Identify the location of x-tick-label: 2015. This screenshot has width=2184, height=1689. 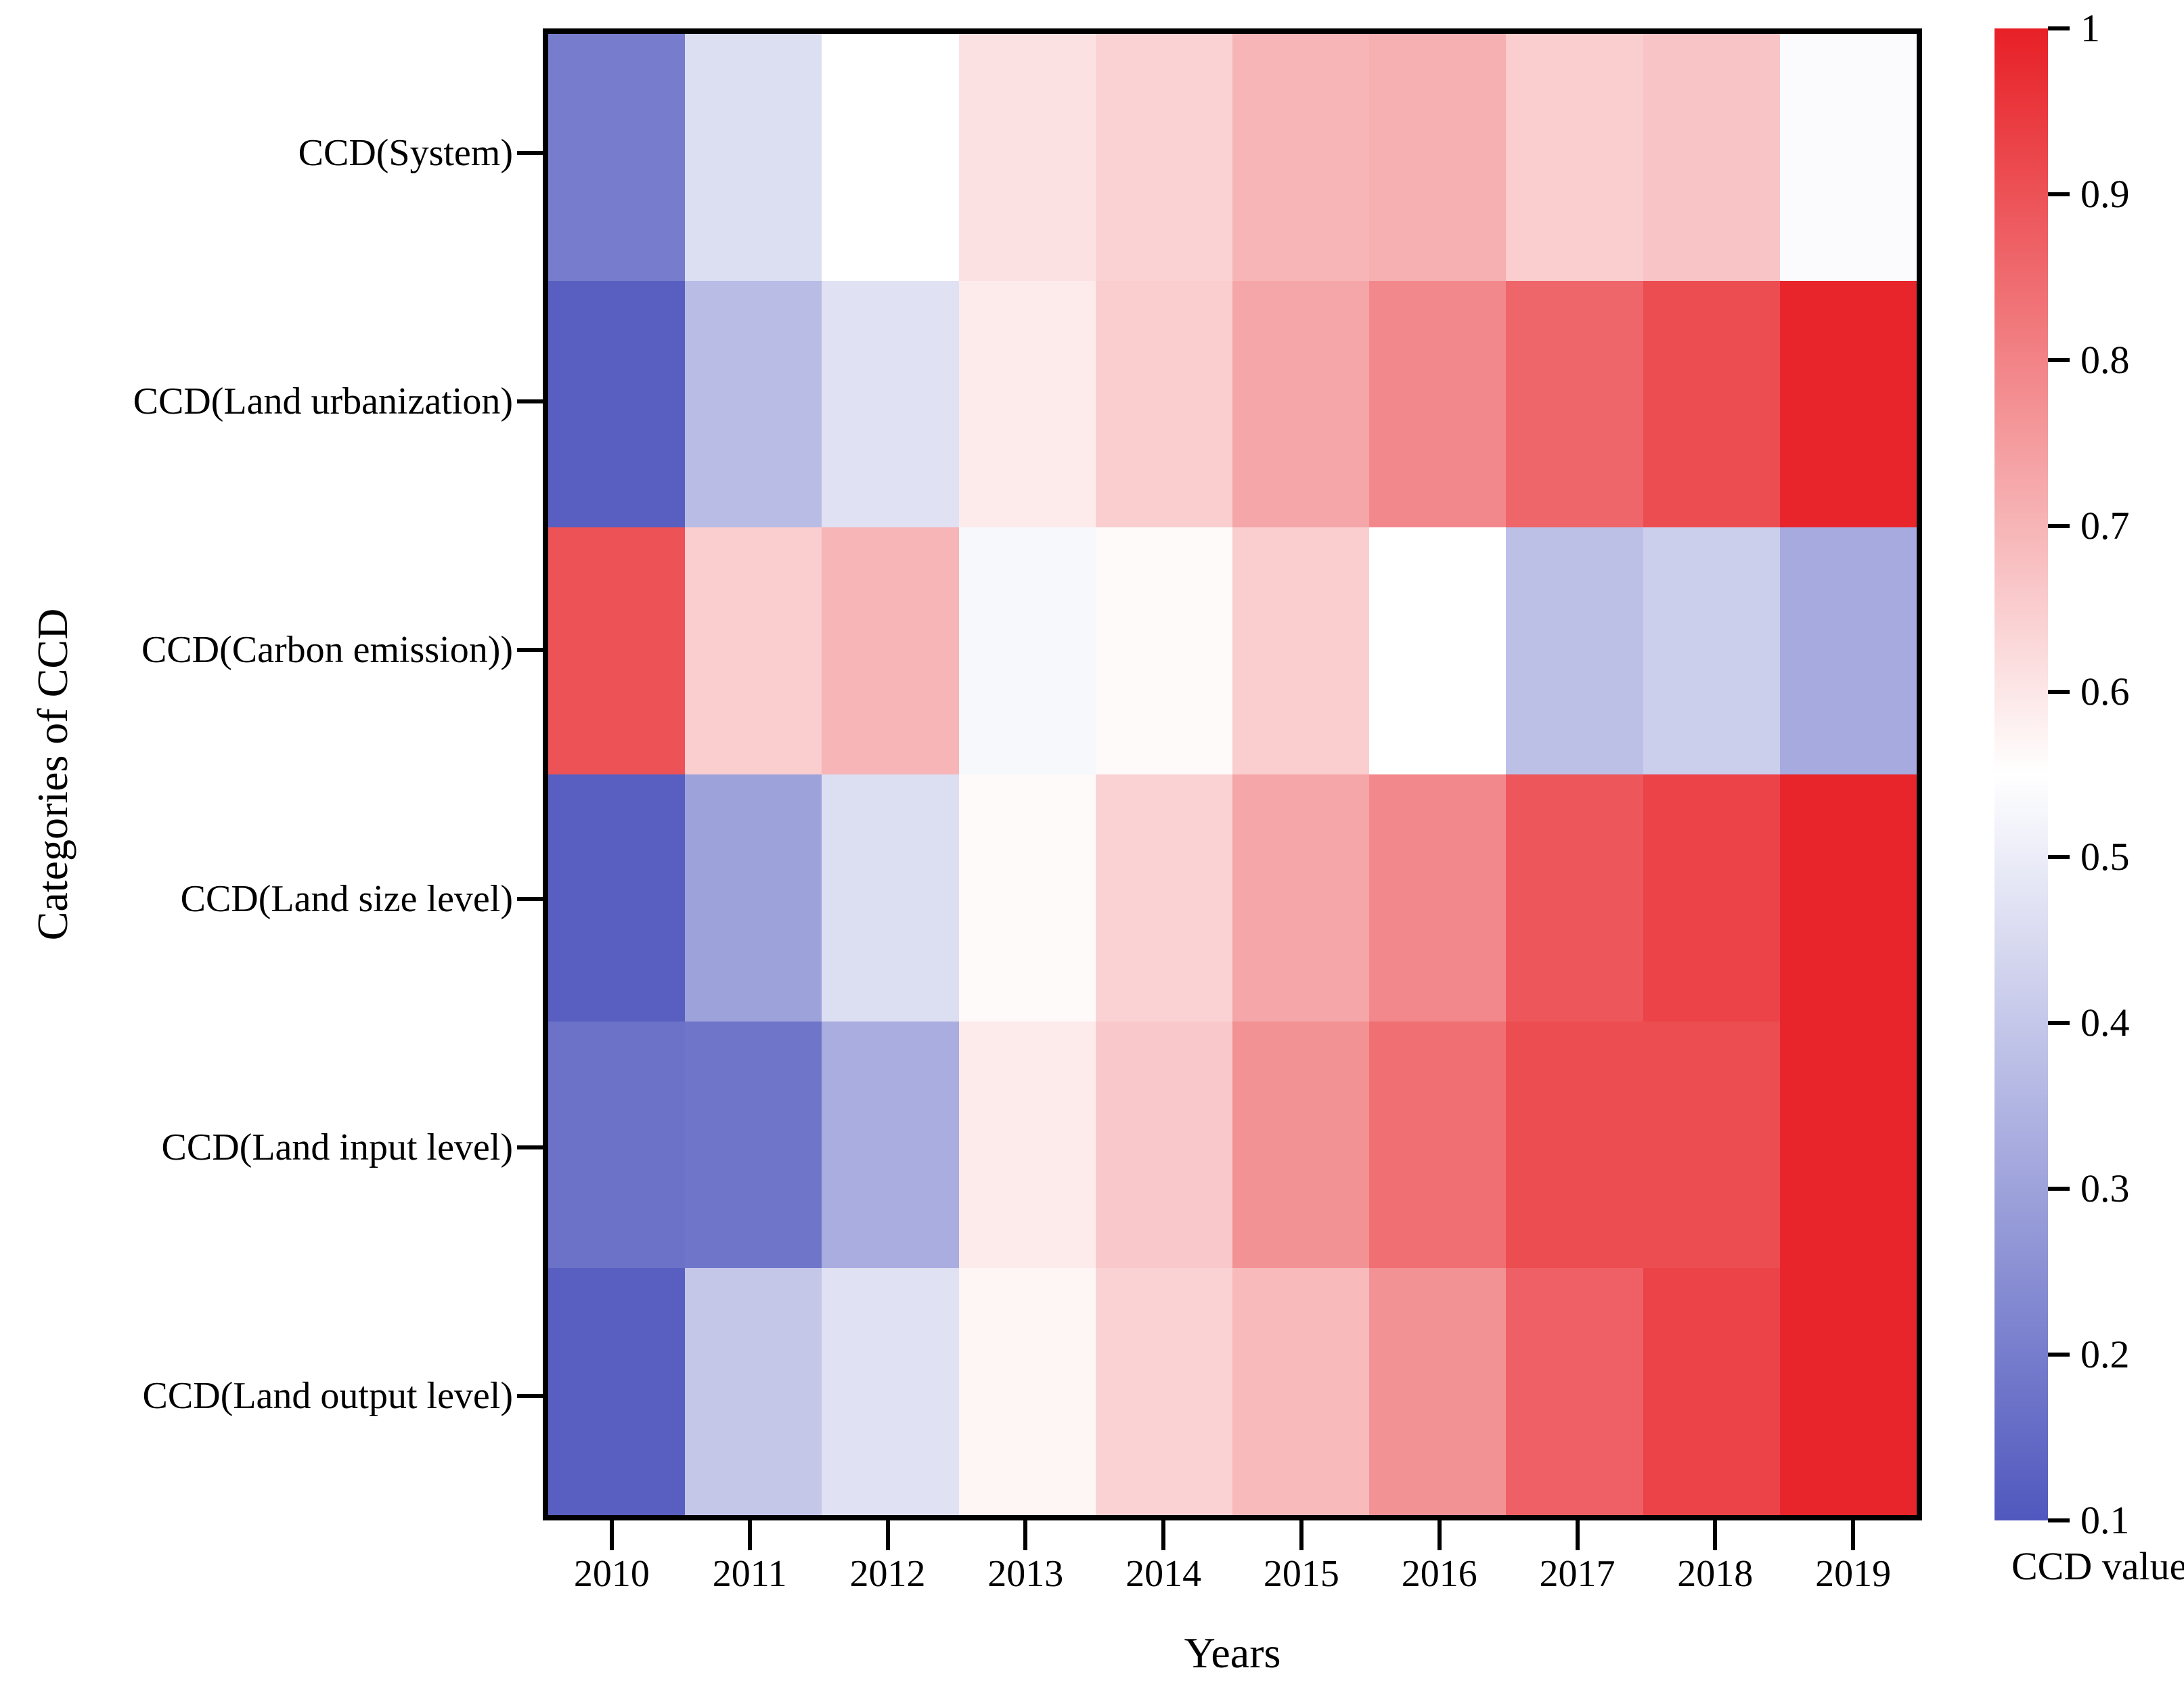
(1301, 1574).